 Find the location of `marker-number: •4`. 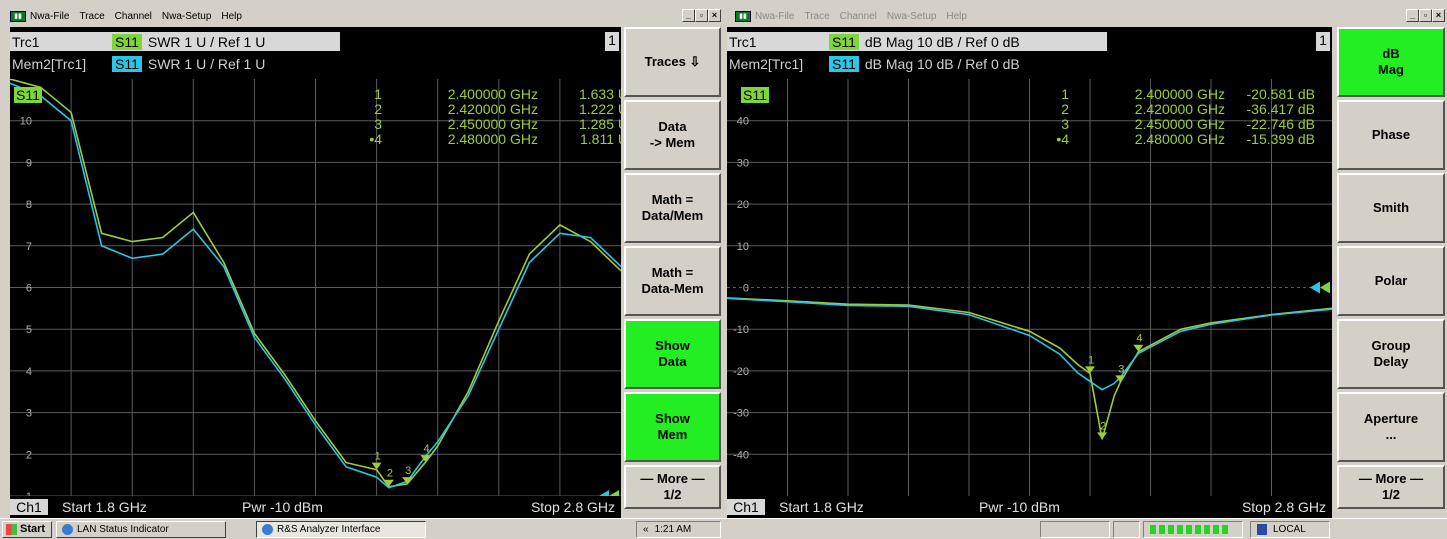

marker-number: •4 is located at coordinates (375, 139).